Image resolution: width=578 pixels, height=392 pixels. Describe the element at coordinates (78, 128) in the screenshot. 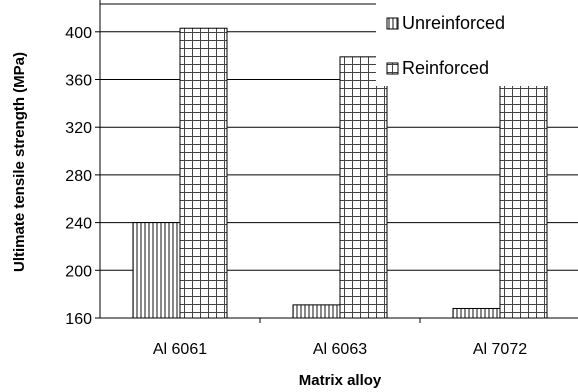

I see `y-tick-label-320: 320` at that location.